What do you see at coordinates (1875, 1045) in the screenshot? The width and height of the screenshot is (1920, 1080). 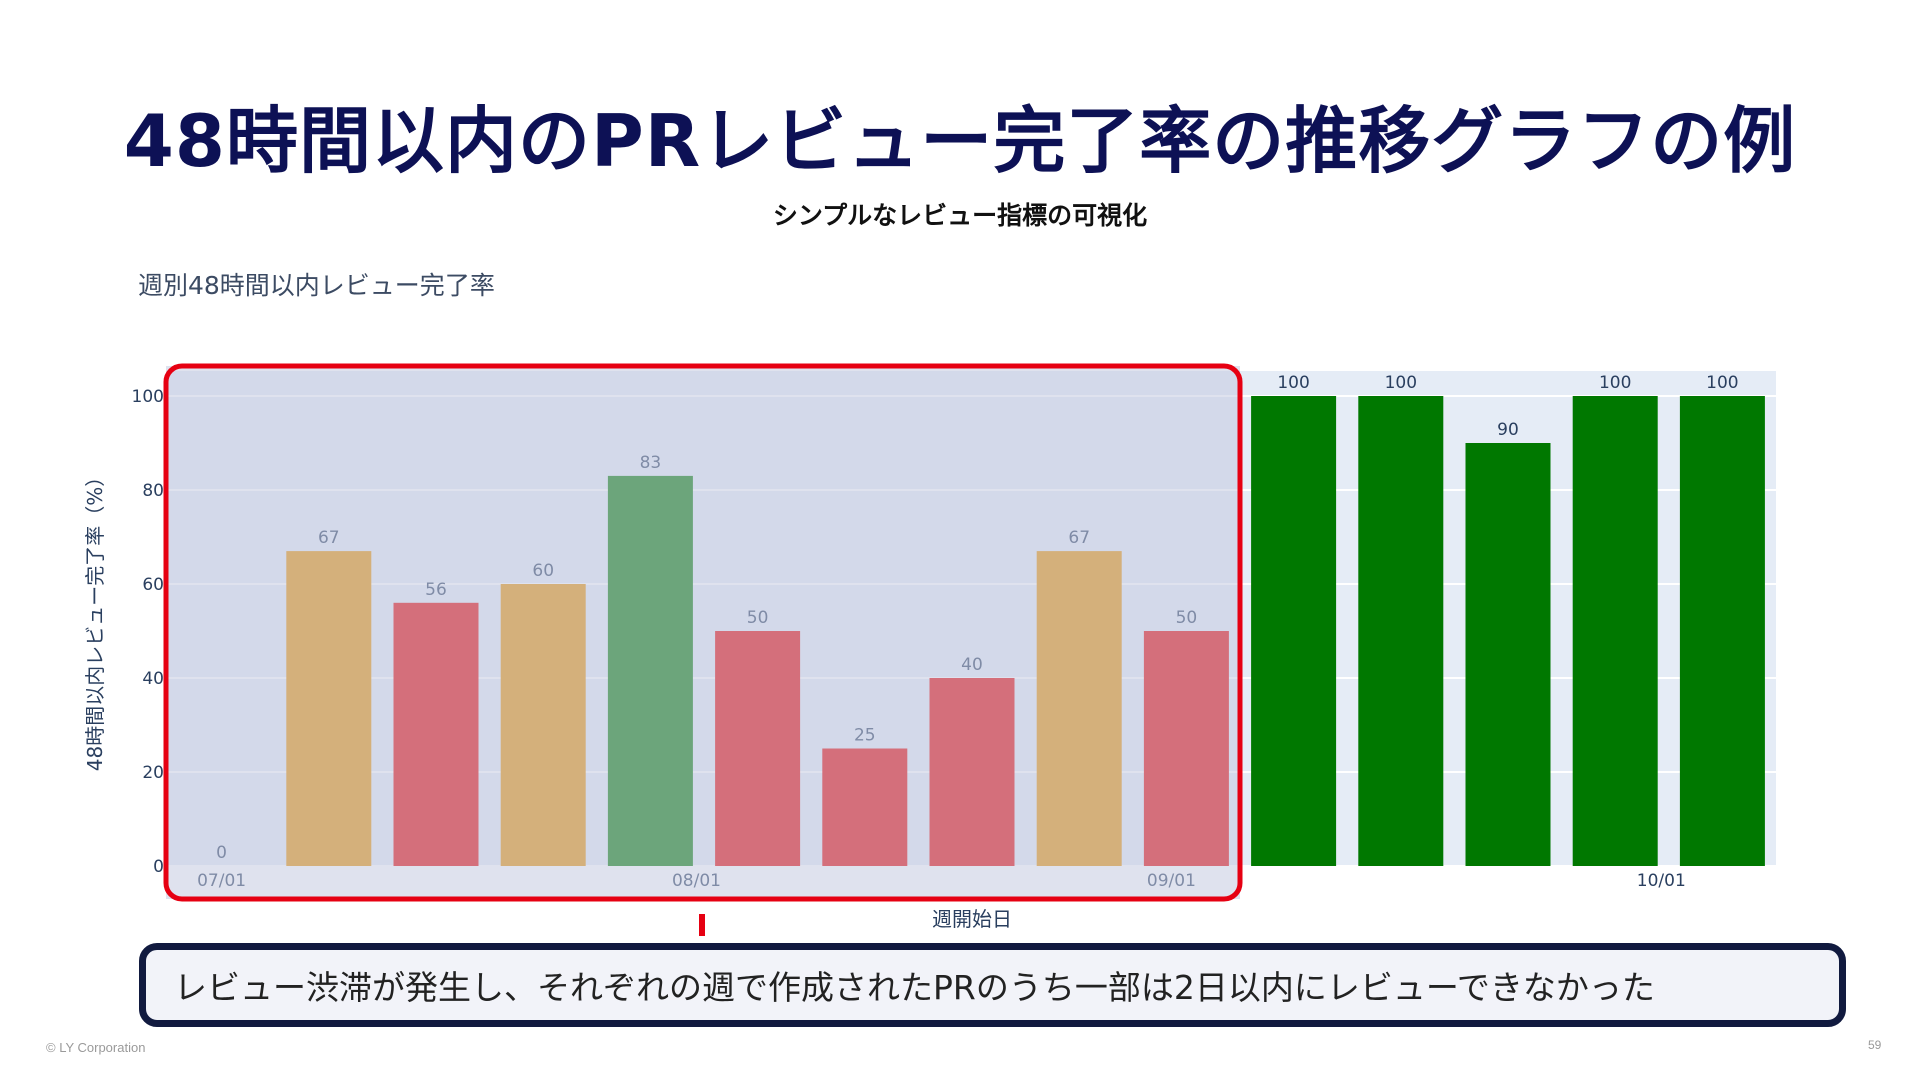 I see `page-number: 59` at bounding box center [1875, 1045].